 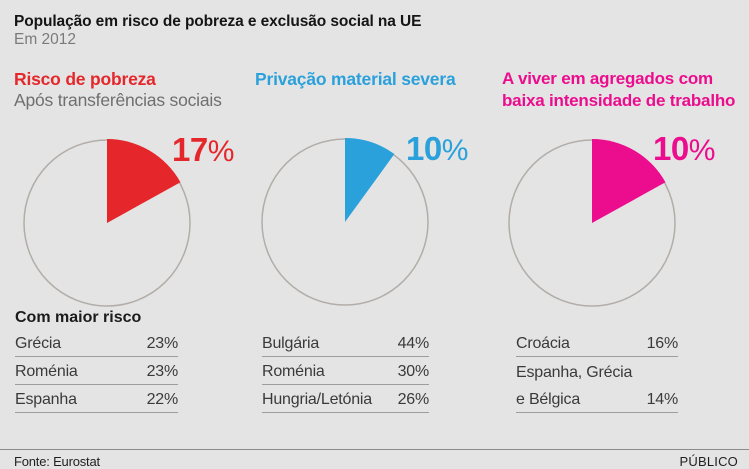 I want to click on value-label: 30%, so click(x=413, y=371).